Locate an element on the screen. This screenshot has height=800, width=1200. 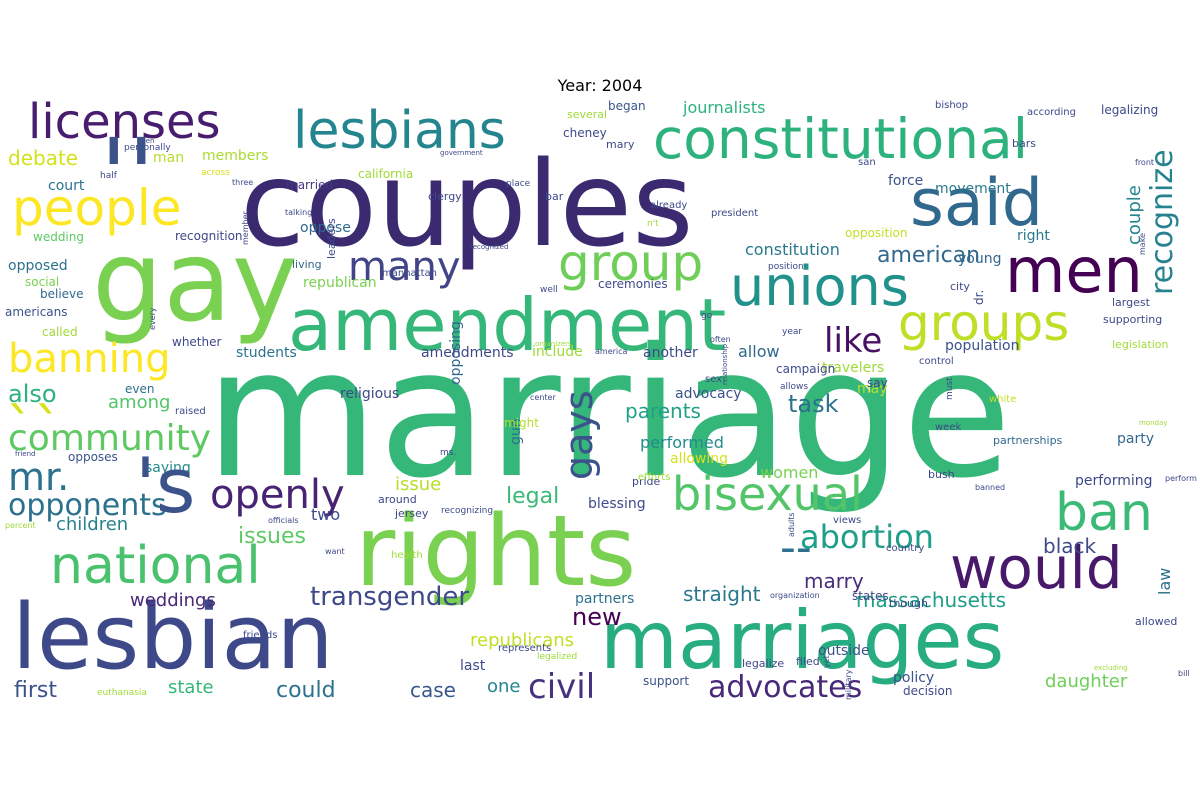
word-performing: performing is located at coordinates (1114, 481).